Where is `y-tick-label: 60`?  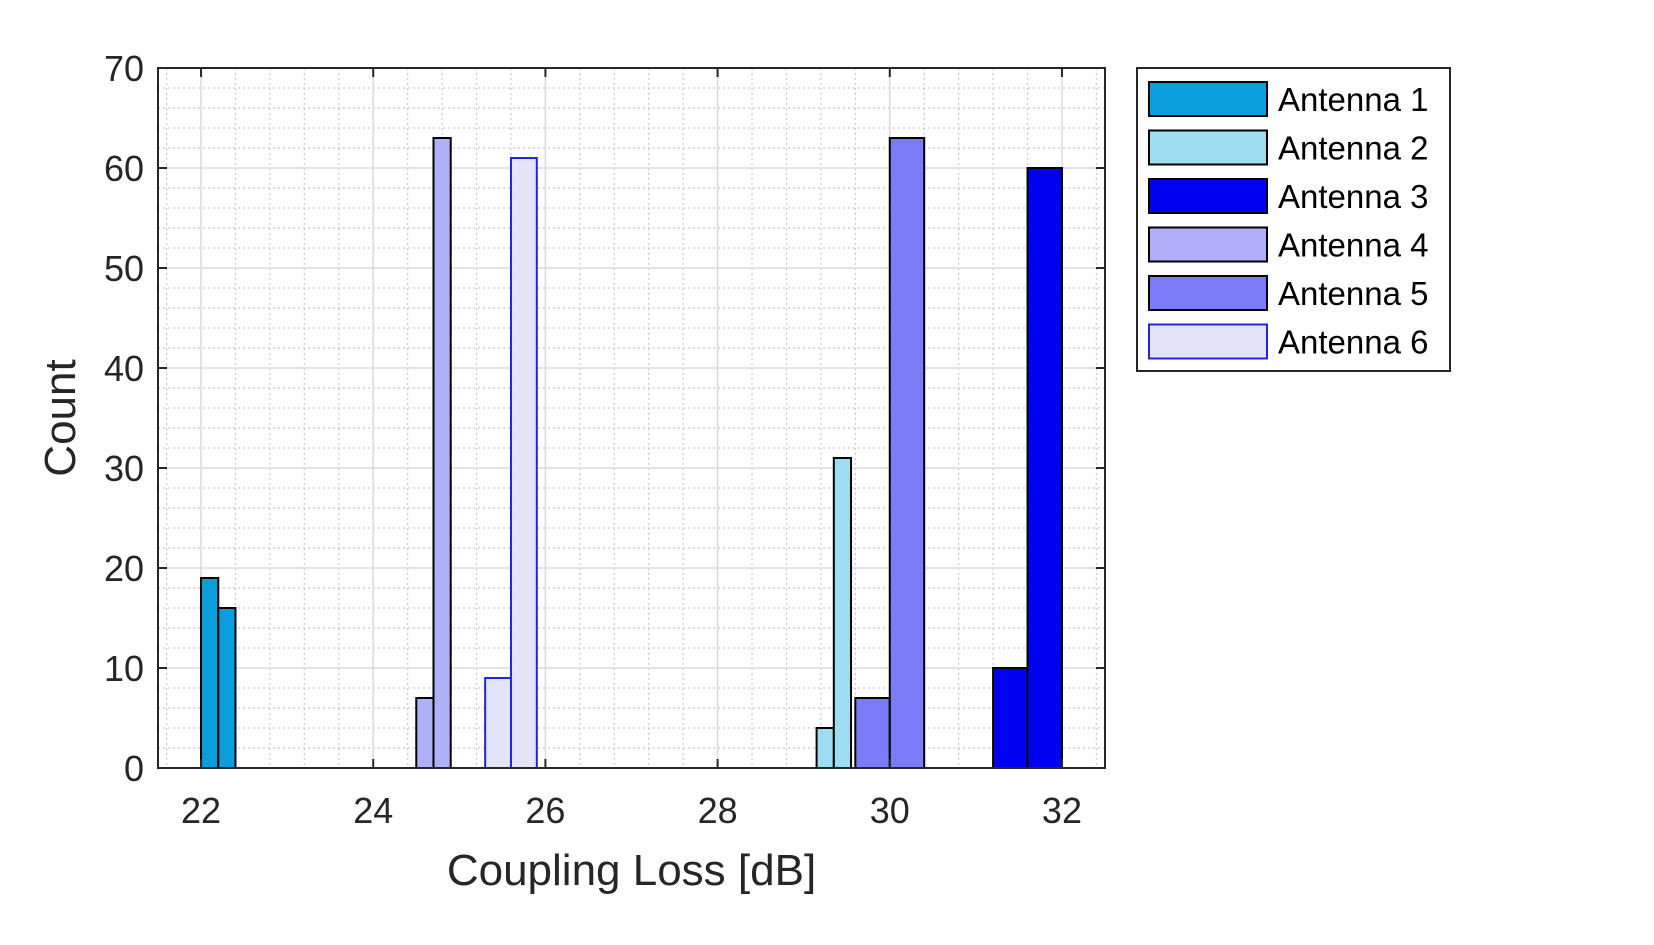
y-tick-label: 60 is located at coordinates (124, 168).